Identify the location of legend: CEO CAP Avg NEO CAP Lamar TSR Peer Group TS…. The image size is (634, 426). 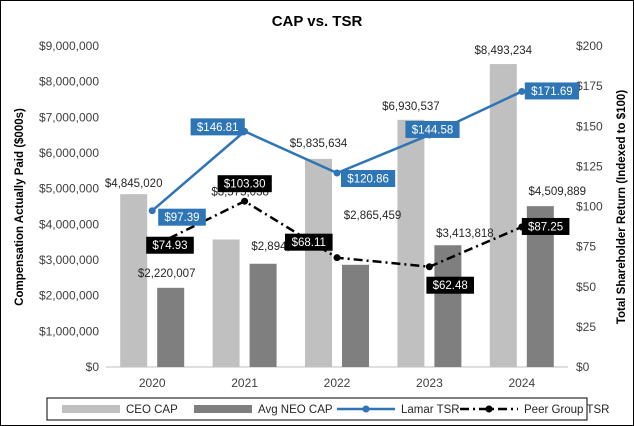
(327, 409).